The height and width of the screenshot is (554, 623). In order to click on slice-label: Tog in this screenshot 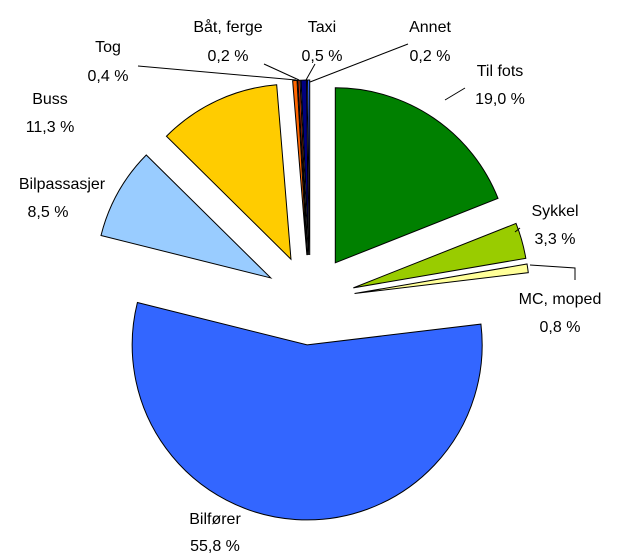, I will do `click(108, 47)`.